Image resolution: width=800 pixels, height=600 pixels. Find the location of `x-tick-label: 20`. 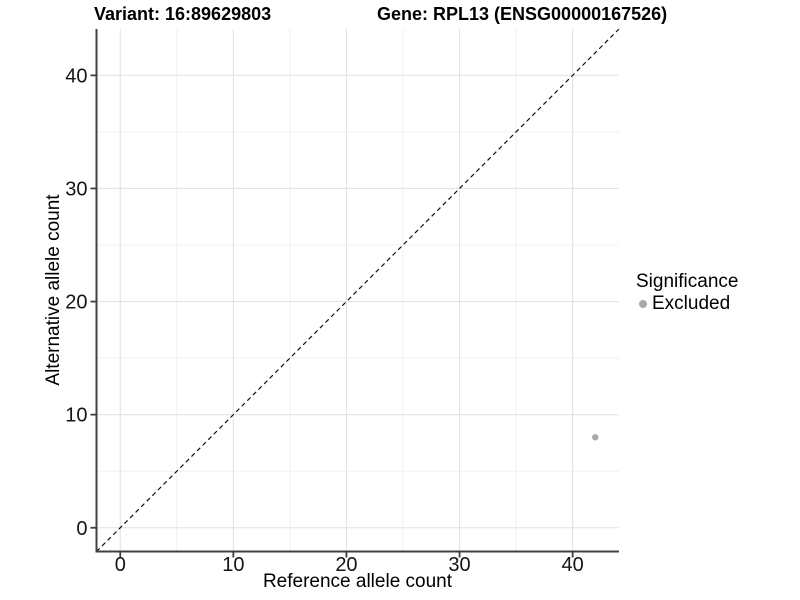

x-tick-label: 20 is located at coordinates (346, 565).